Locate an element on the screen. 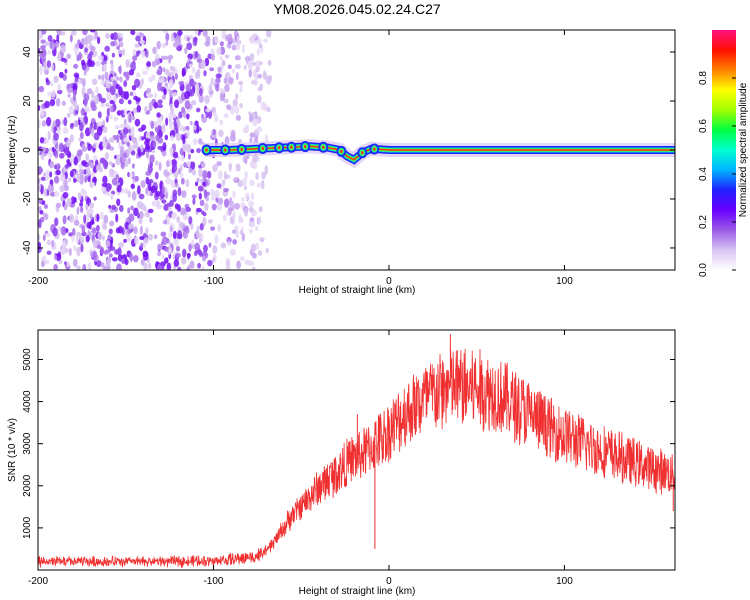 The image size is (750, 600). snr-xtick-label: -100 is located at coordinates (213, 581).